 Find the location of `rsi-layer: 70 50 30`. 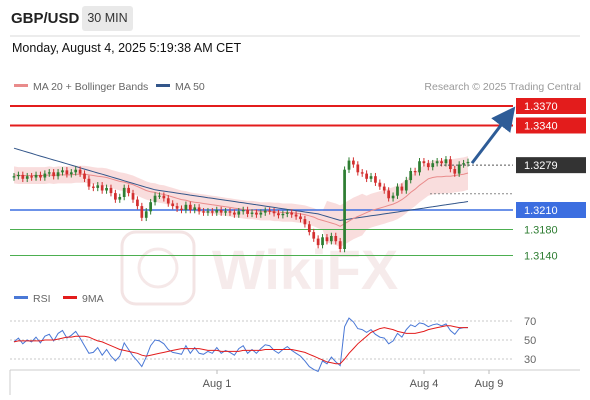

rsi-layer: 70 50 30 is located at coordinates (273, 344).